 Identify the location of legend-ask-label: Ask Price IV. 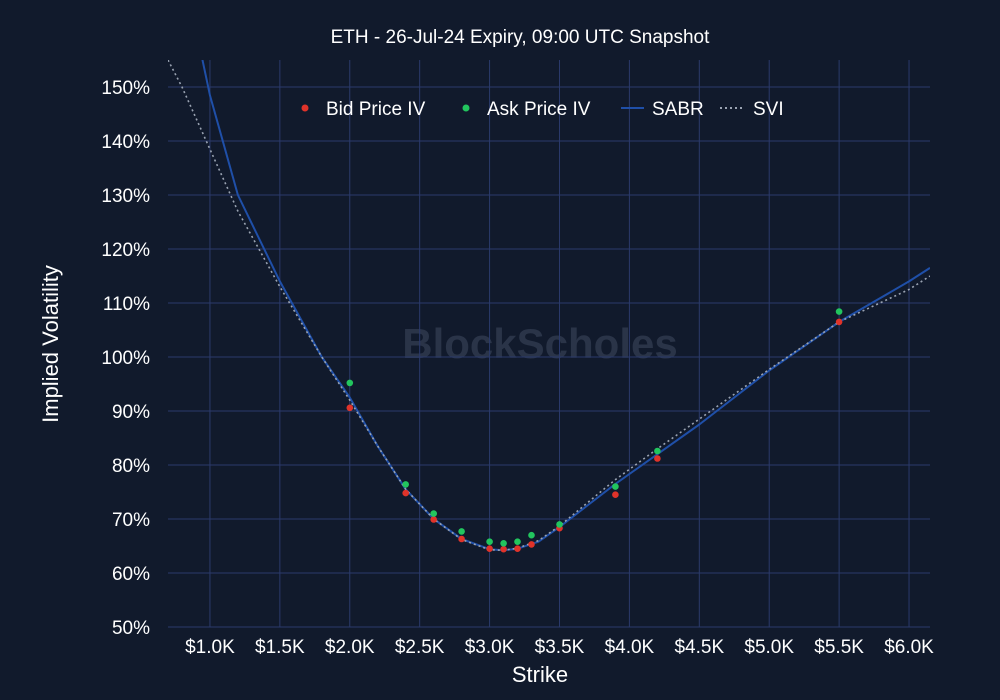
(539, 109).